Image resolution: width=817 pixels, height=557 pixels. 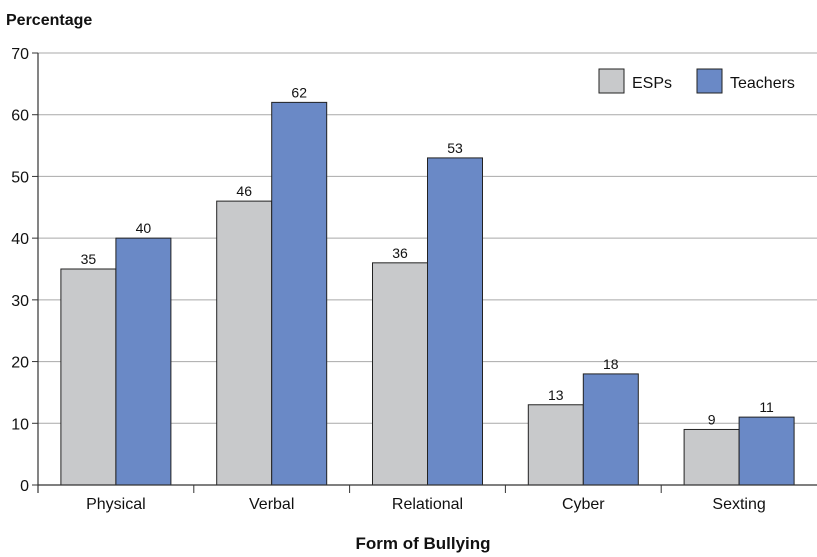 I want to click on x-category-label: Physical, so click(x=116, y=504).